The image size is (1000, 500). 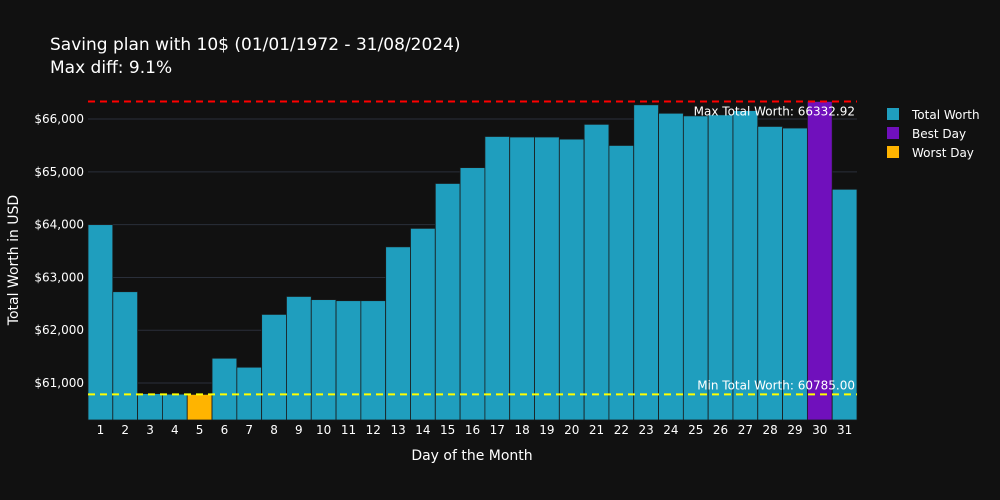 I want to click on x-tick-label: 26, so click(x=720, y=430).